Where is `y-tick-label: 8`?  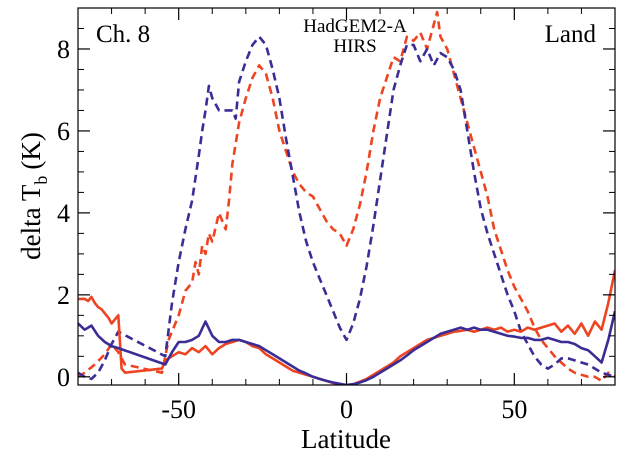 y-tick-label: 8 is located at coordinates (63, 49).